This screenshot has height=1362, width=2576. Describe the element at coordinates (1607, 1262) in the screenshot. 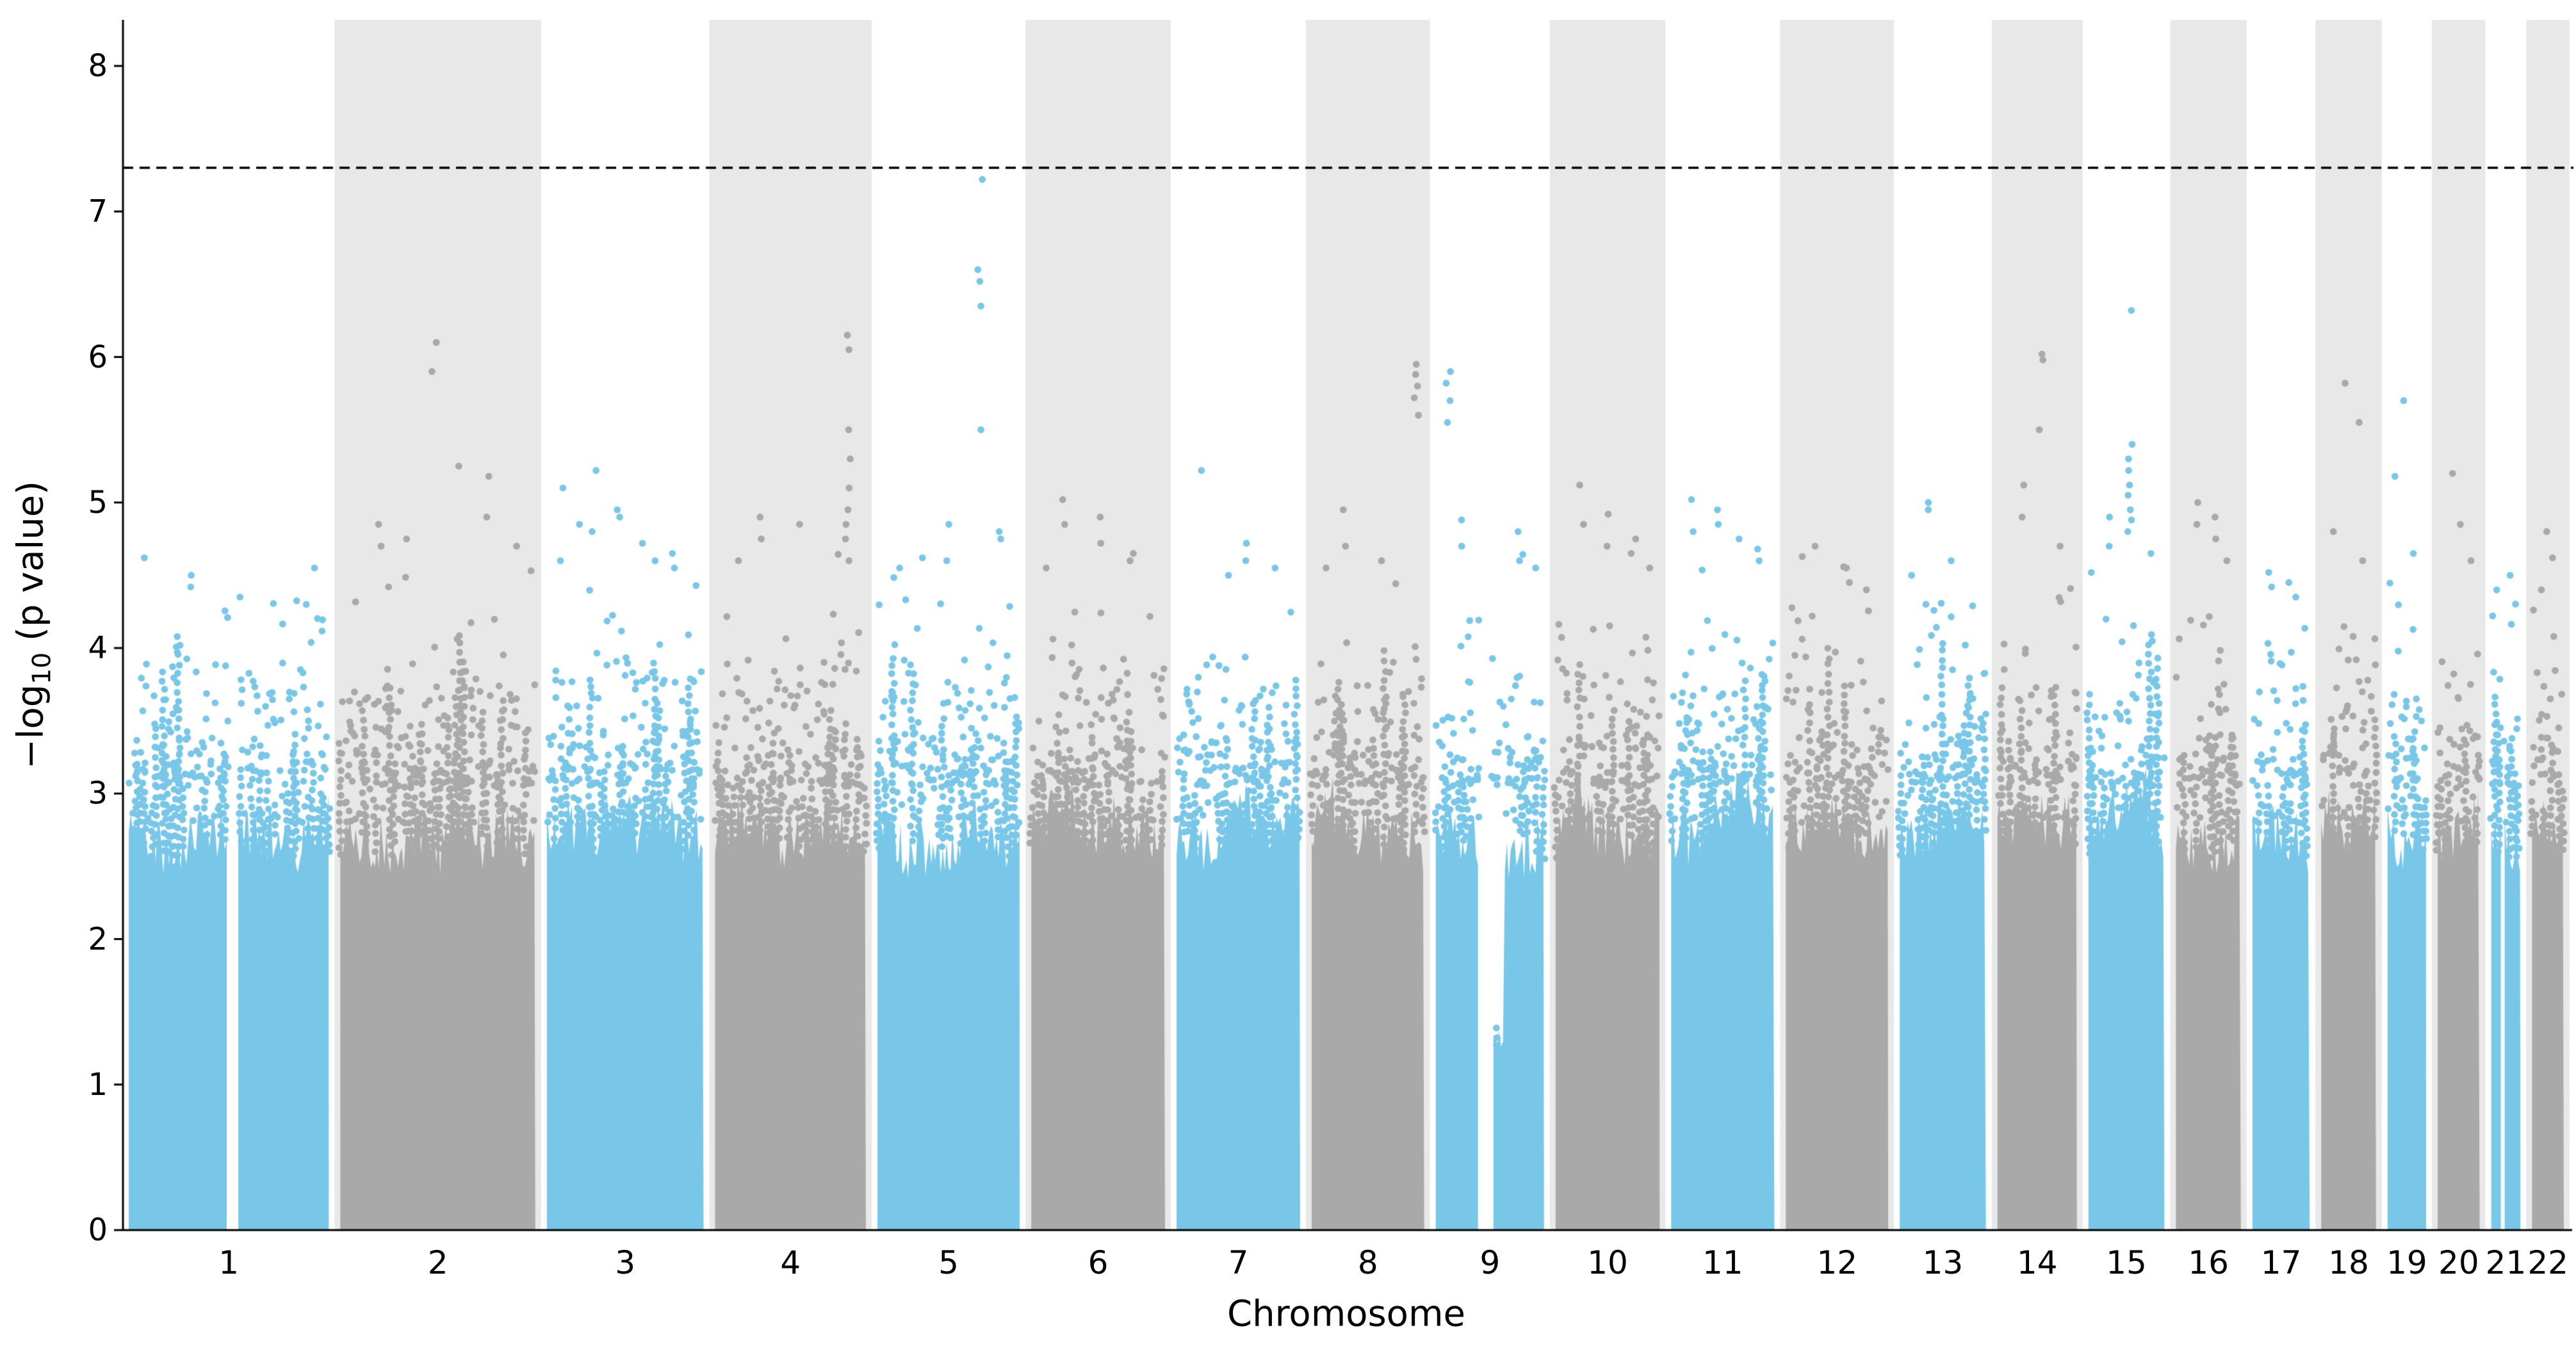

I see `x-tick-label-chr10: 10` at that location.